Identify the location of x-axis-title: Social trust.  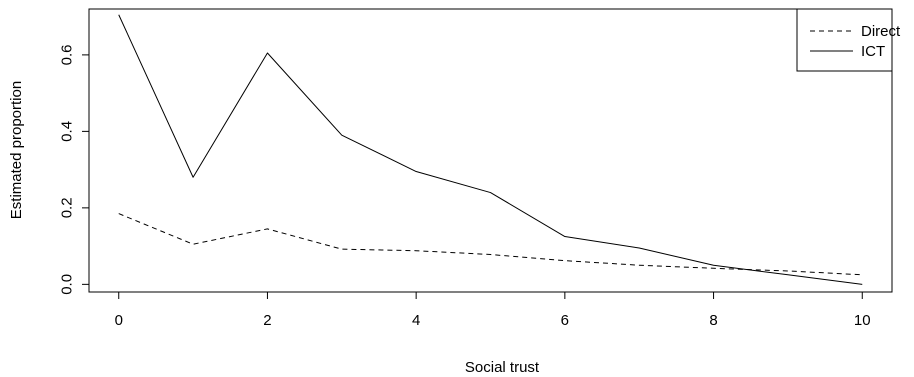
(502, 367).